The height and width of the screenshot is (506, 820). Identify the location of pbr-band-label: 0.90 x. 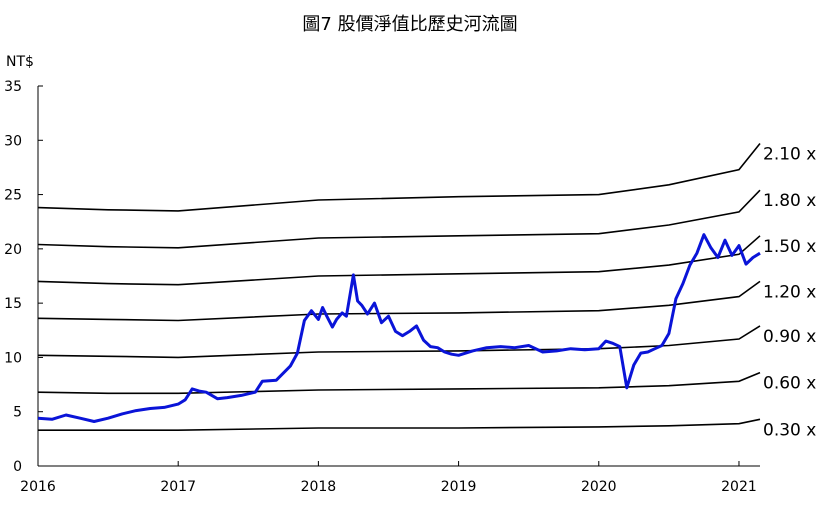
(789, 337).